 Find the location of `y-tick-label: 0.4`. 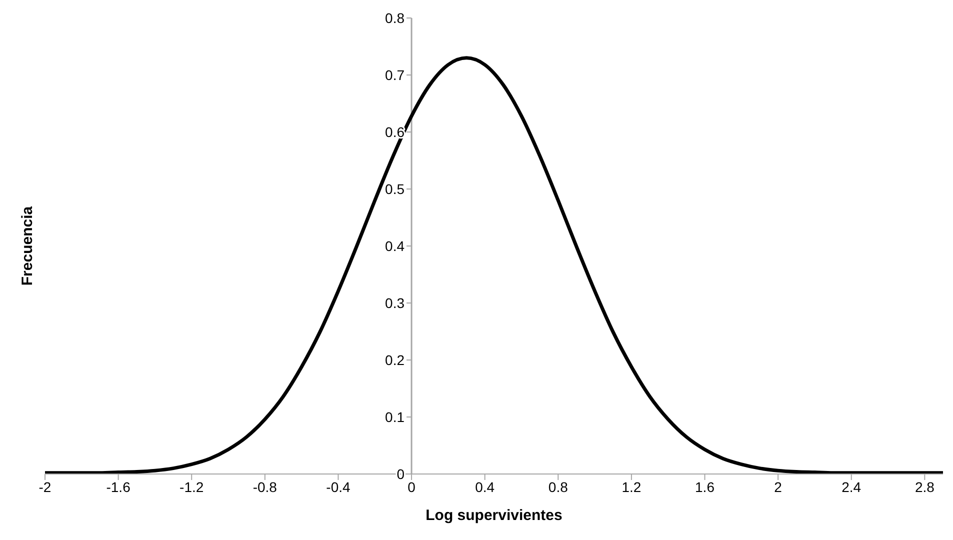

y-tick-label: 0.4 is located at coordinates (395, 246).